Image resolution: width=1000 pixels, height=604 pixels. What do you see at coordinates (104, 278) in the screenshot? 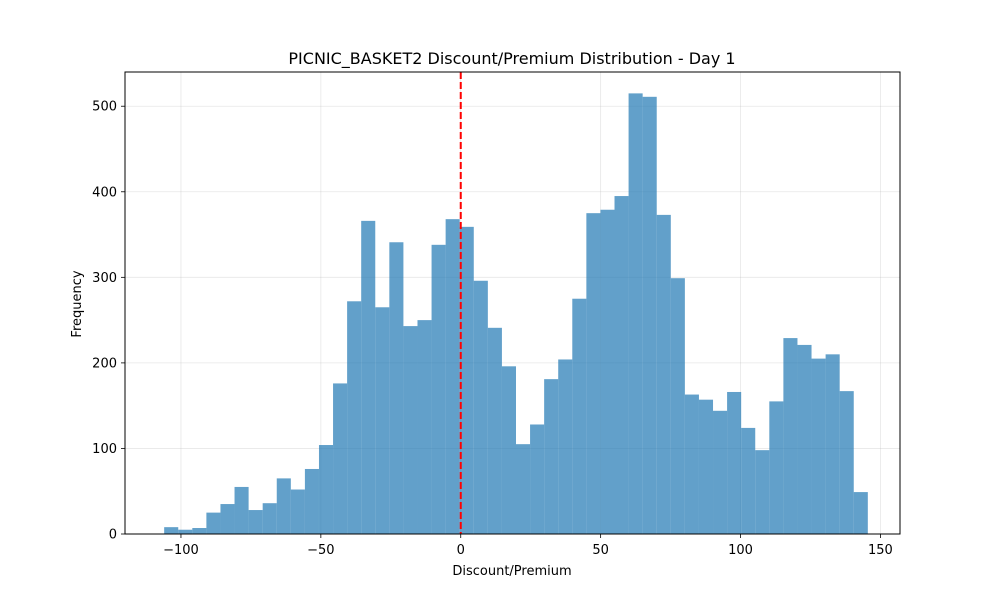
I see `y-tick-label: 300` at bounding box center [104, 278].